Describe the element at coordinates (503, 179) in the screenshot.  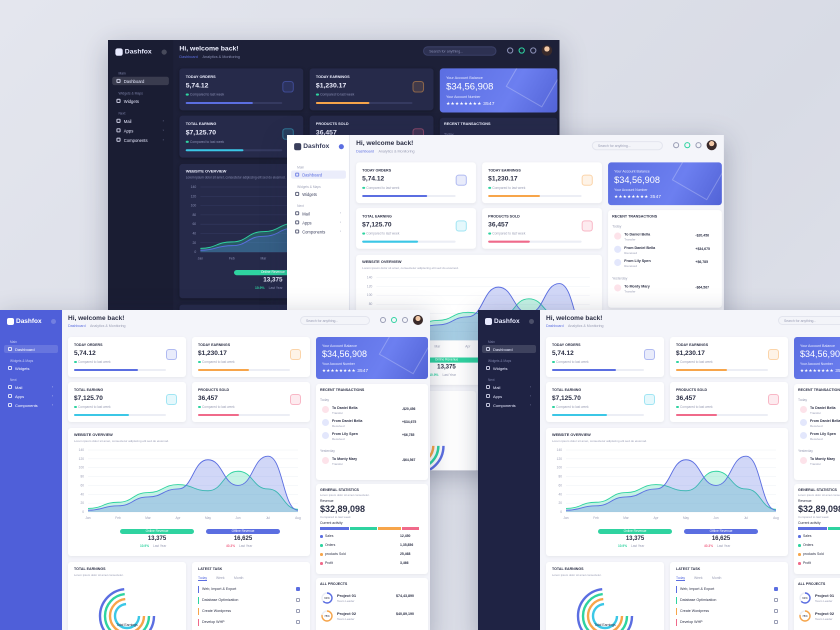
I see `stat-value: $1,230.17` at that location.